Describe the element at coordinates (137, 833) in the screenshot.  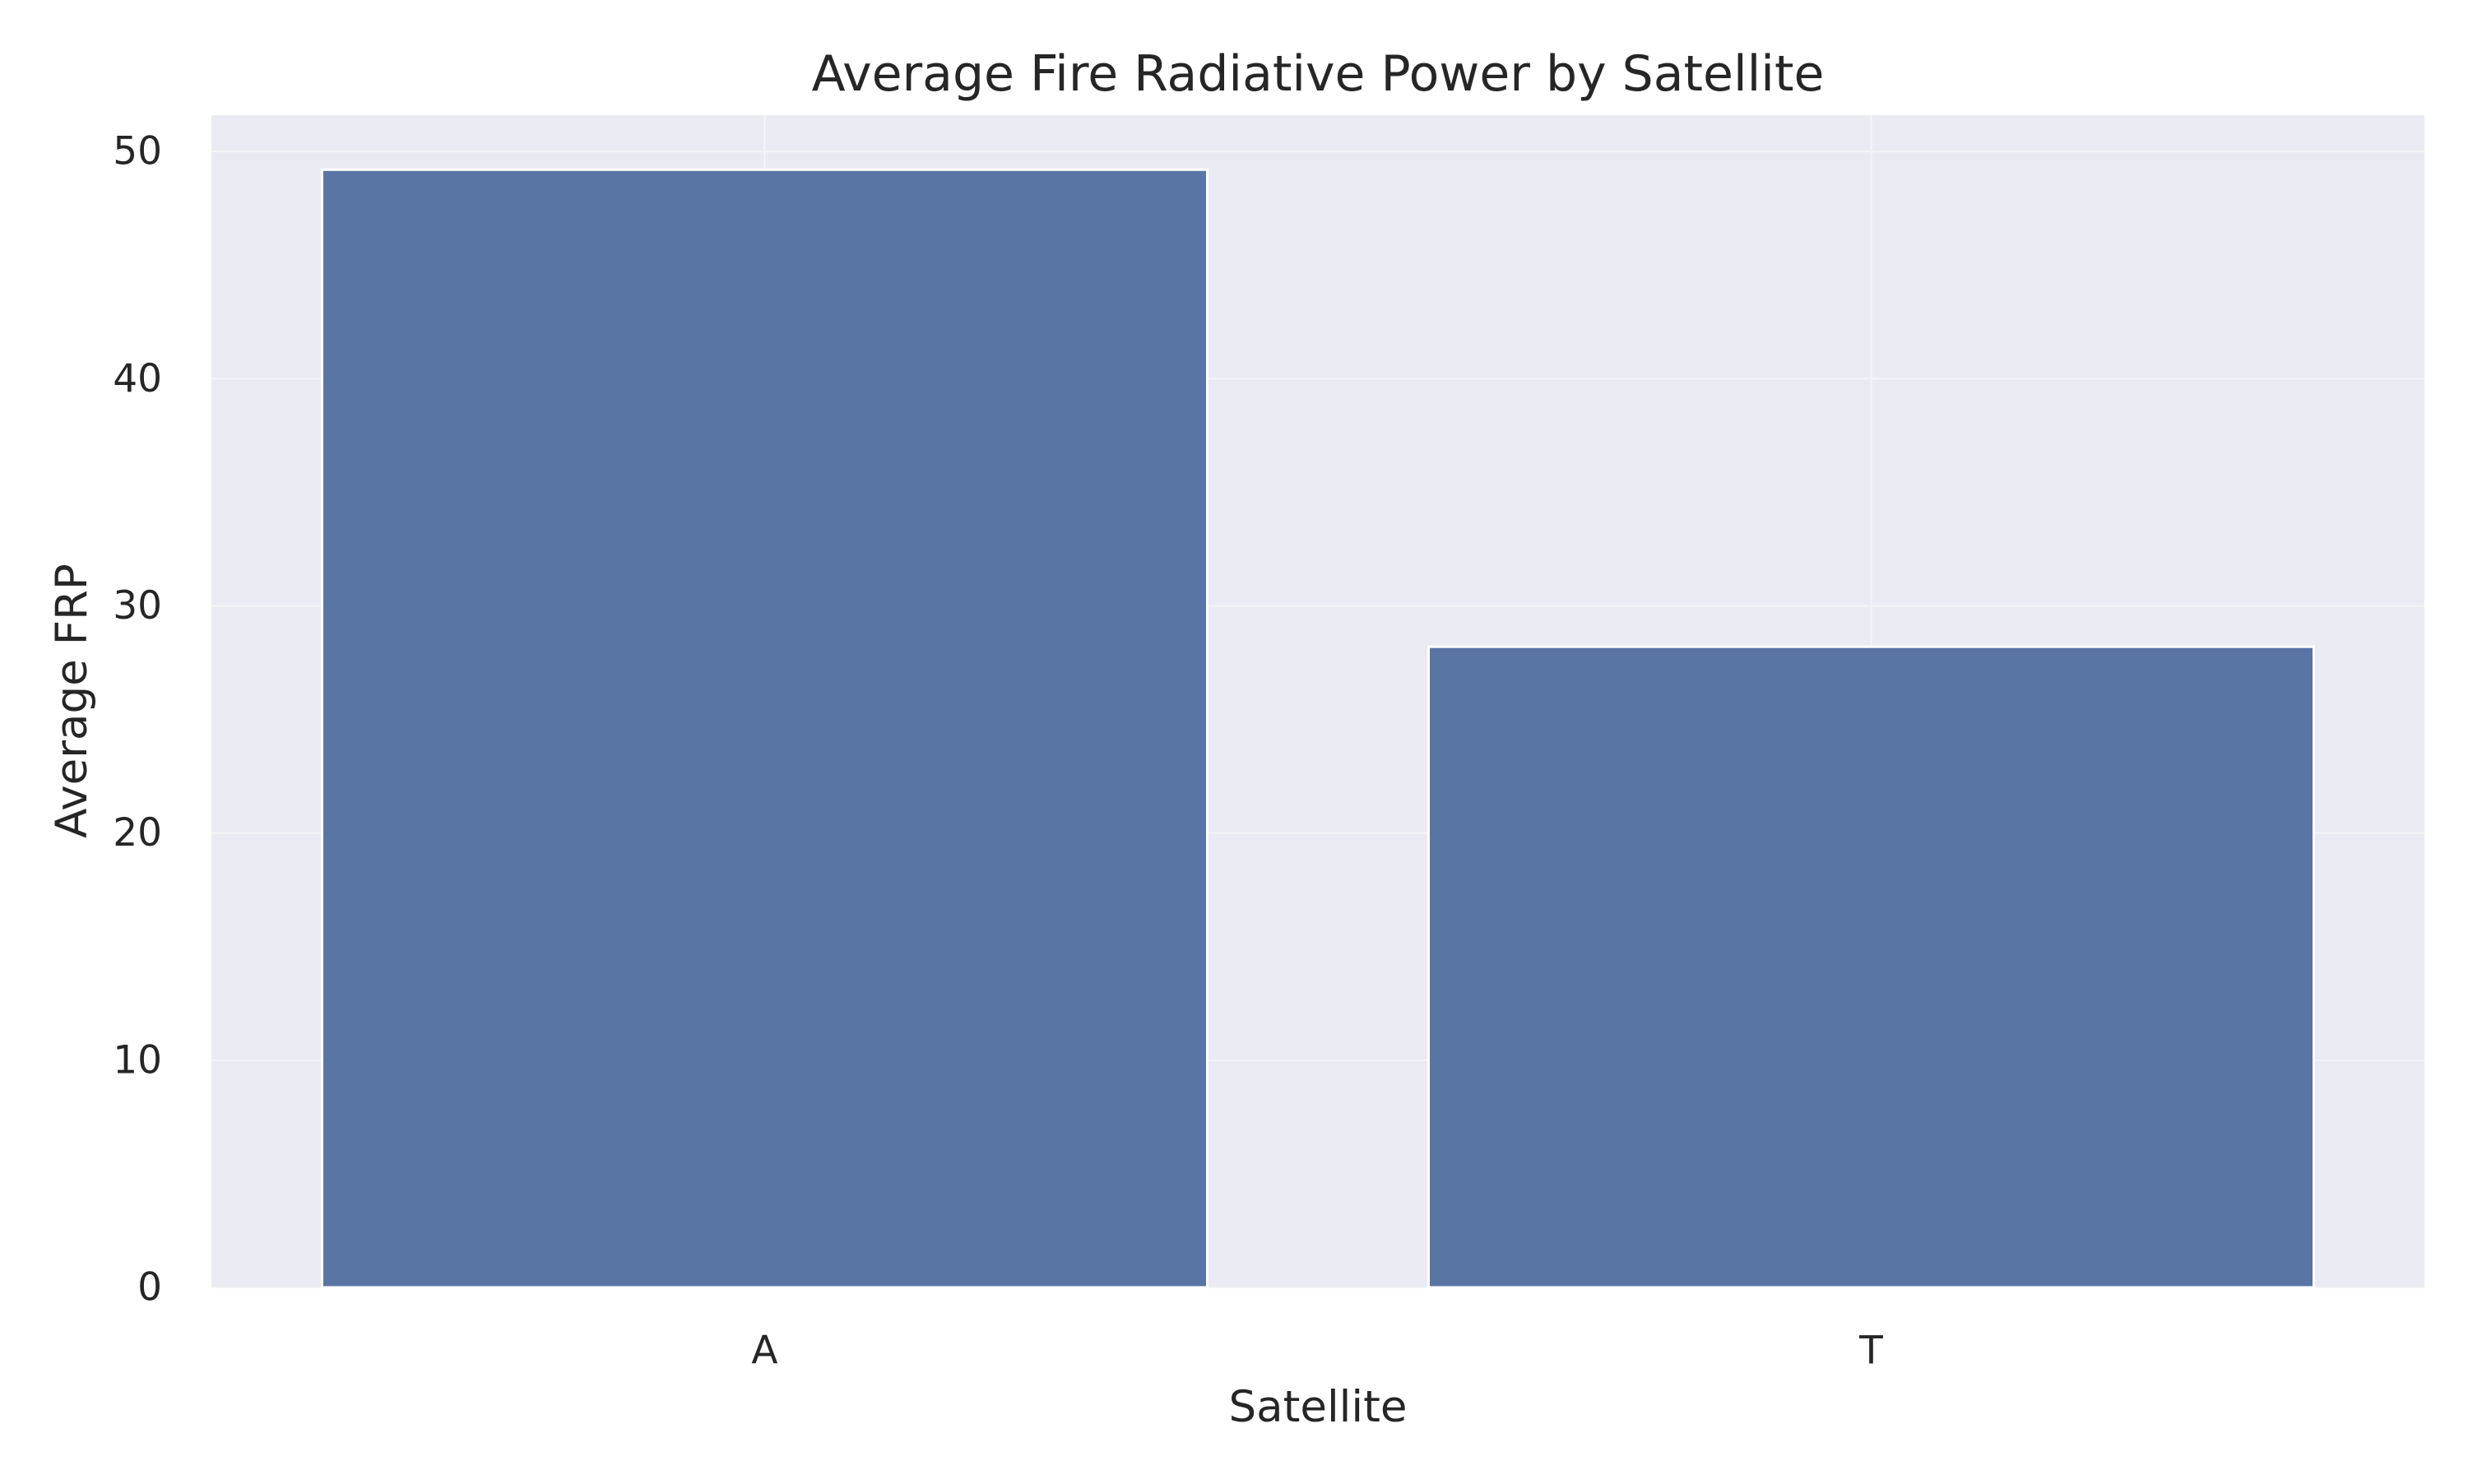
I see `y-tick-label: 20` at that location.